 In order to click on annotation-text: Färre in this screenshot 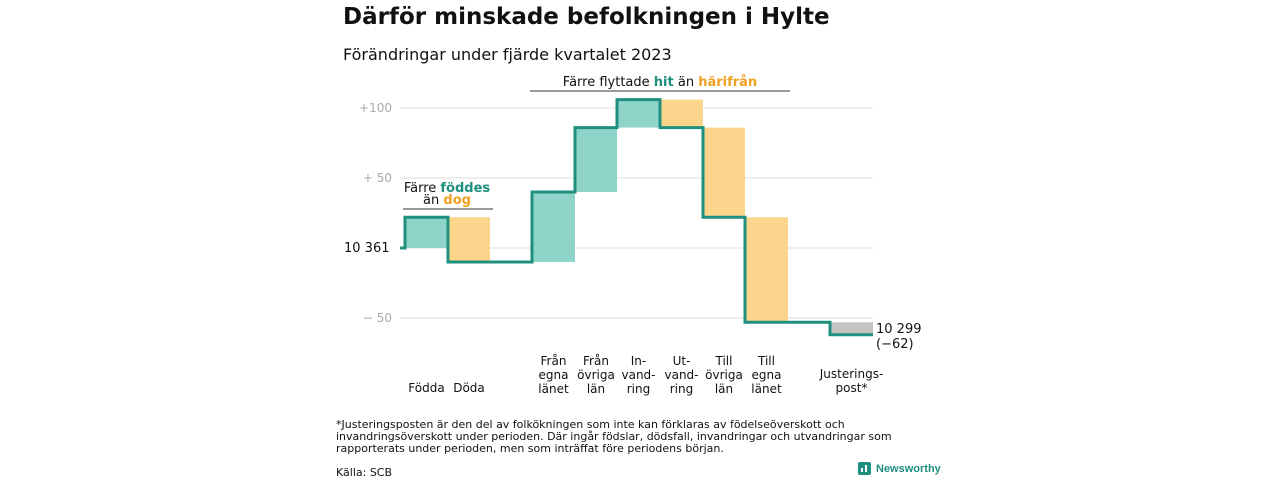, I will do `click(422, 188)`.